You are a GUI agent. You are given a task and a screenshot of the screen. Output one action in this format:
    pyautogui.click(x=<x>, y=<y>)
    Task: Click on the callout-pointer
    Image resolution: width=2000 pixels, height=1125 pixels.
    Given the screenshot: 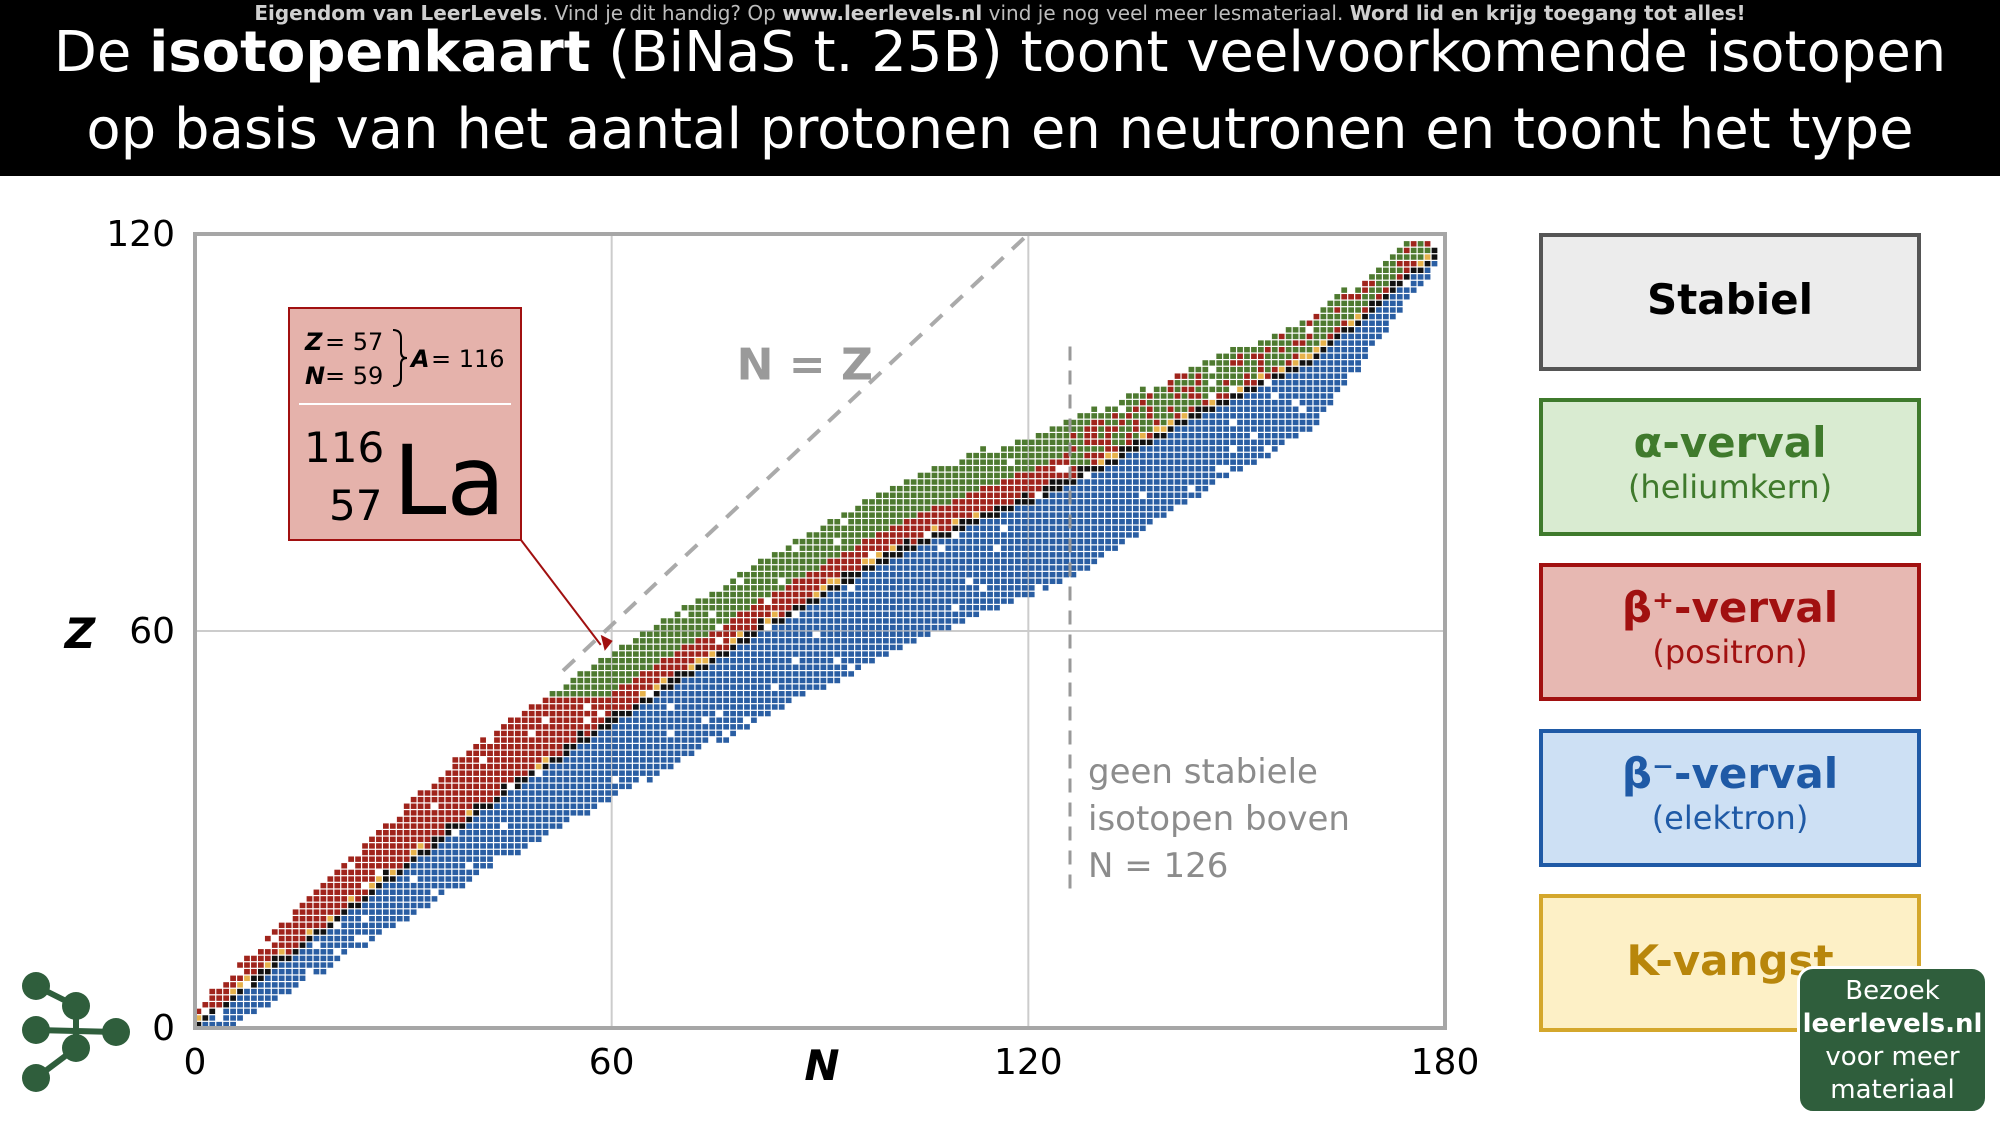 What is the action you would take?
    pyautogui.click(x=561, y=592)
    